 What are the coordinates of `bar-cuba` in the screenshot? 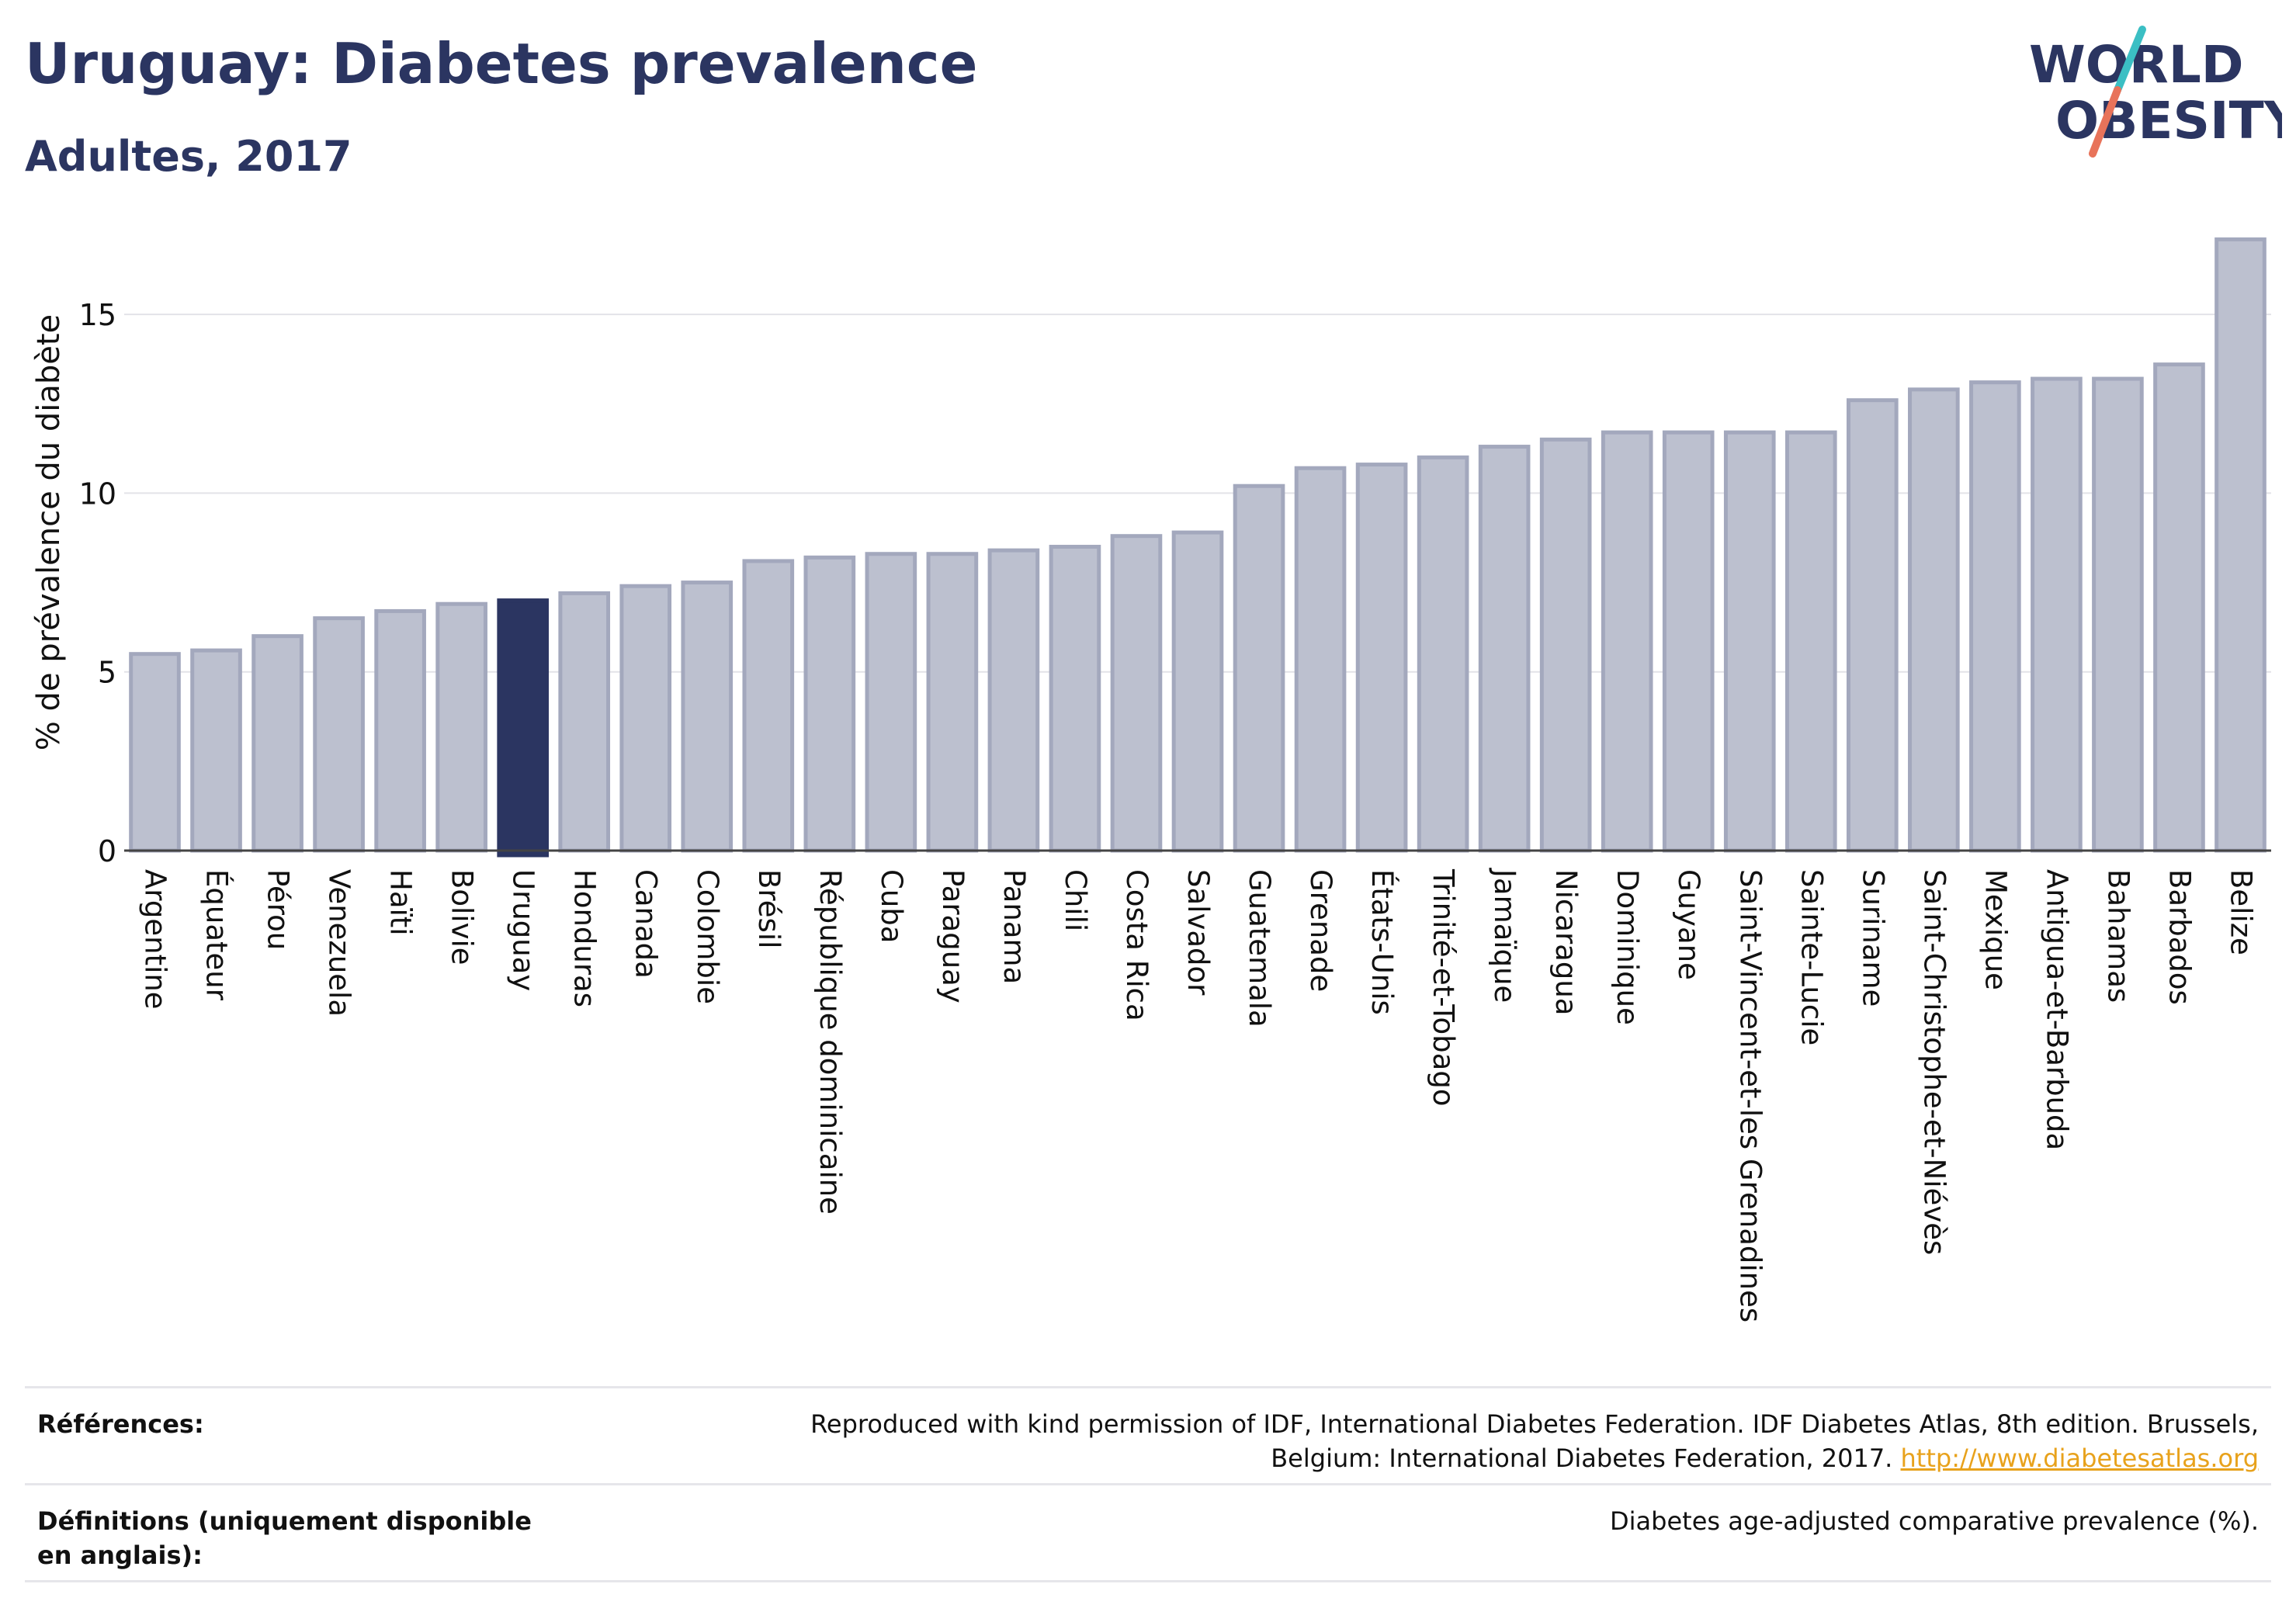 It's located at (891, 702).